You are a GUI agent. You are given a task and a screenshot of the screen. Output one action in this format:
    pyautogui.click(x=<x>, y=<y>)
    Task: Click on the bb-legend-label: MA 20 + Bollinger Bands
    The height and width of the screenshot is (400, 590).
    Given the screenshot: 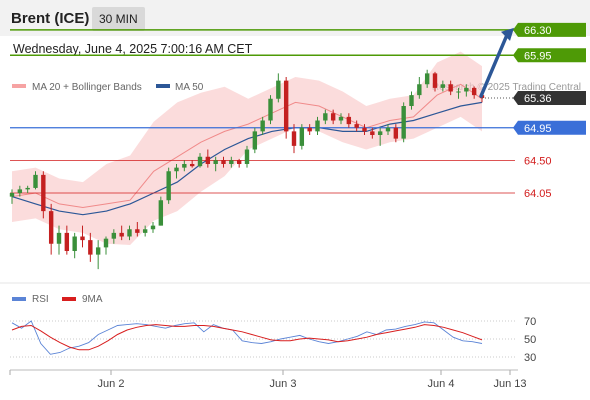 What is the action you would take?
    pyautogui.click(x=87, y=87)
    